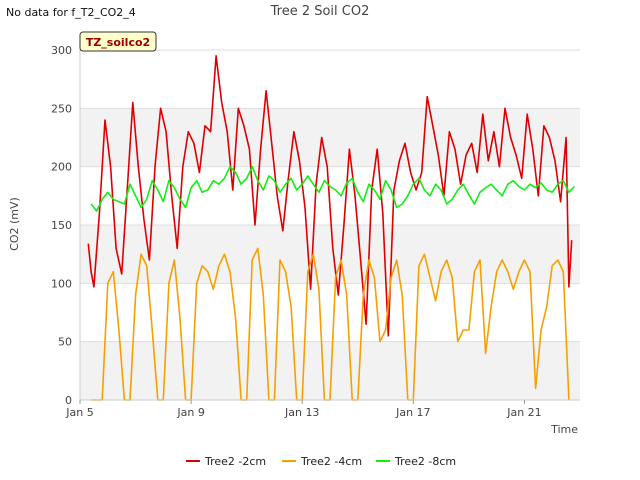 Image resolution: width=640 pixels, height=480 pixels. I want to click on x-tick-label: Jan 9, so click(190, 412).